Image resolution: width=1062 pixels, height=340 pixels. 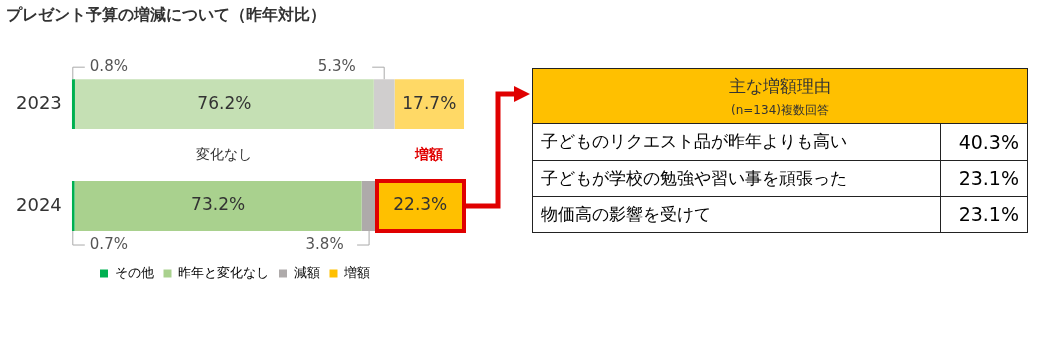 What do you see at coordinates (356, 272) in the screenshot?
I see `legend-label: 増額` at bounding box center [356, 272].